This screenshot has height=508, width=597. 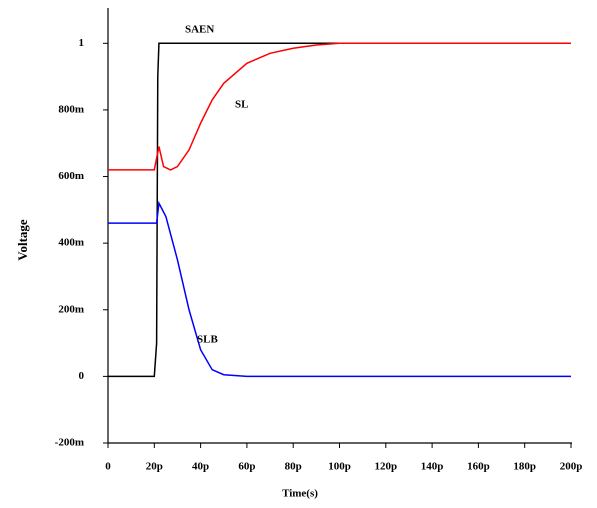 I want to click on x-tick-label: 60p, so click(x=246, y=467).